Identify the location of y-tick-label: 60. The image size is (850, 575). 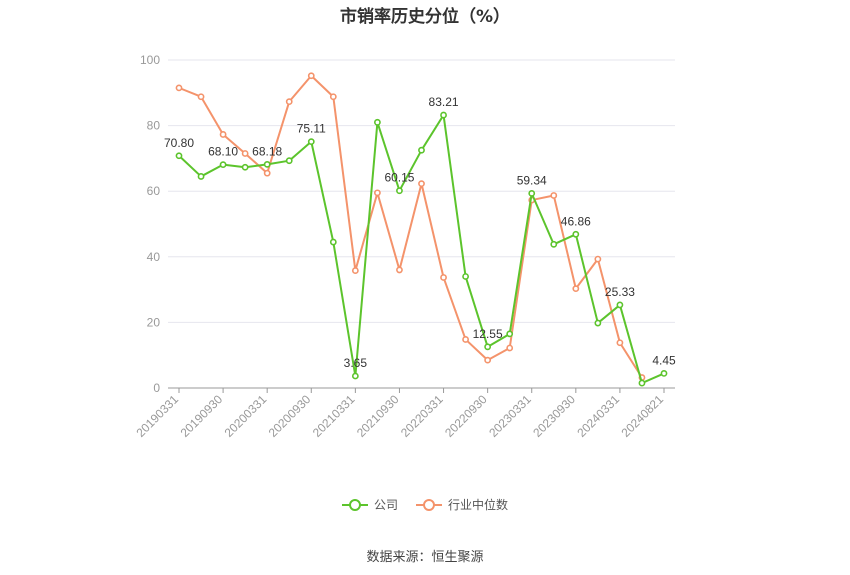
(154, 191).